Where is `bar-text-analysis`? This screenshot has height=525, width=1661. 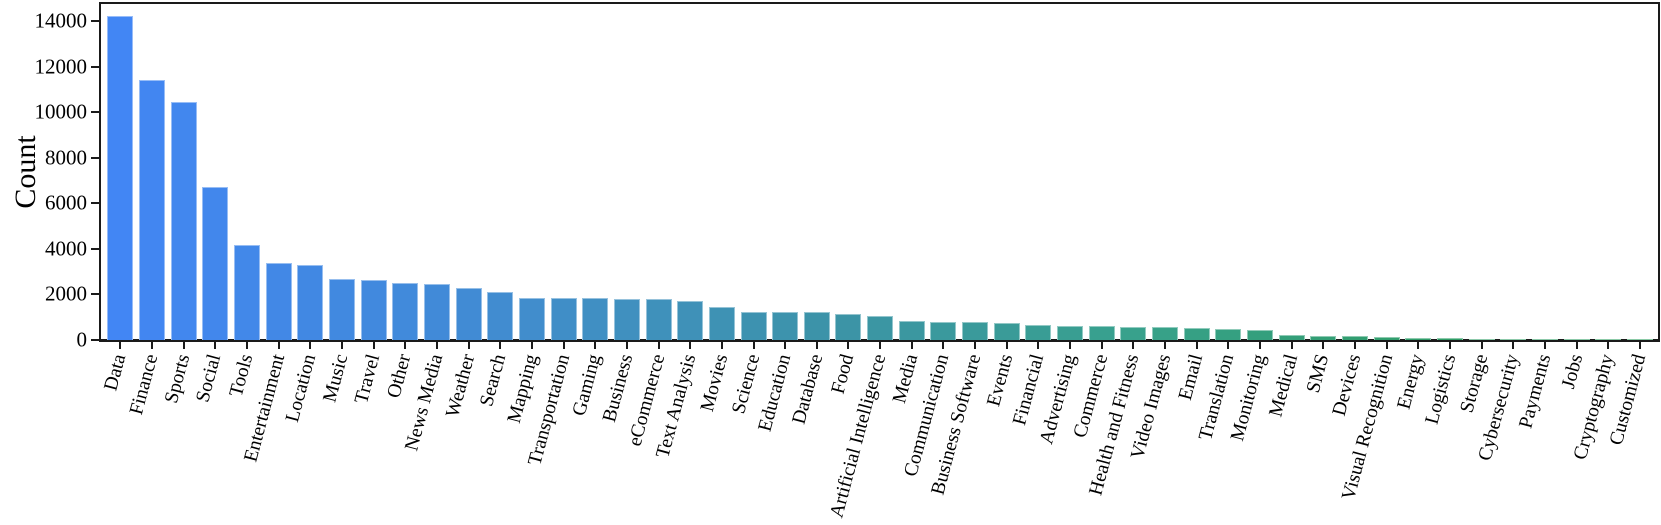
bar-text-analysis is located at coordinates (690, 320).